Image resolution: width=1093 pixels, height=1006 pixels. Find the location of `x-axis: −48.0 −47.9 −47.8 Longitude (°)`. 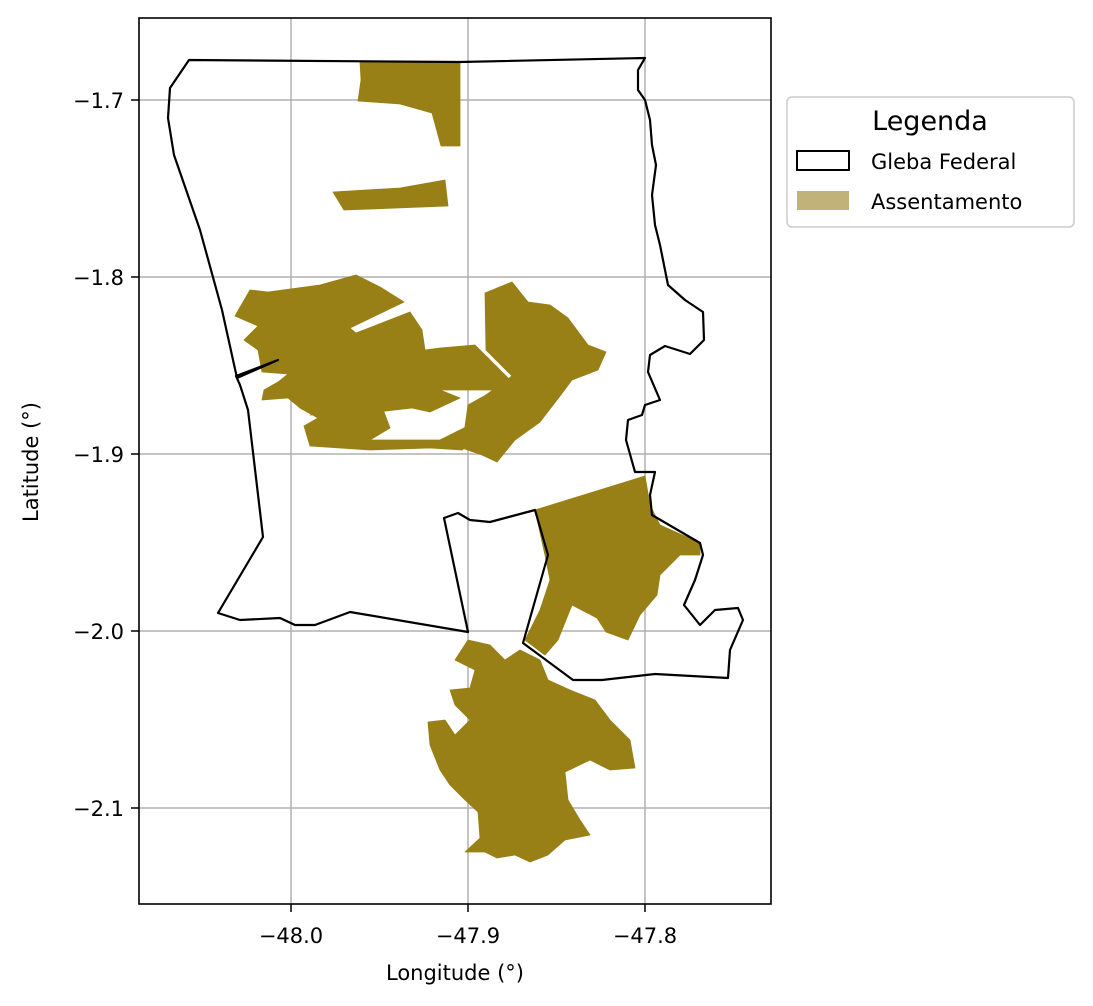

x-axis: −48.0 −47.9 −47.8 Longitude (°) is located at coordinates (468, 944).